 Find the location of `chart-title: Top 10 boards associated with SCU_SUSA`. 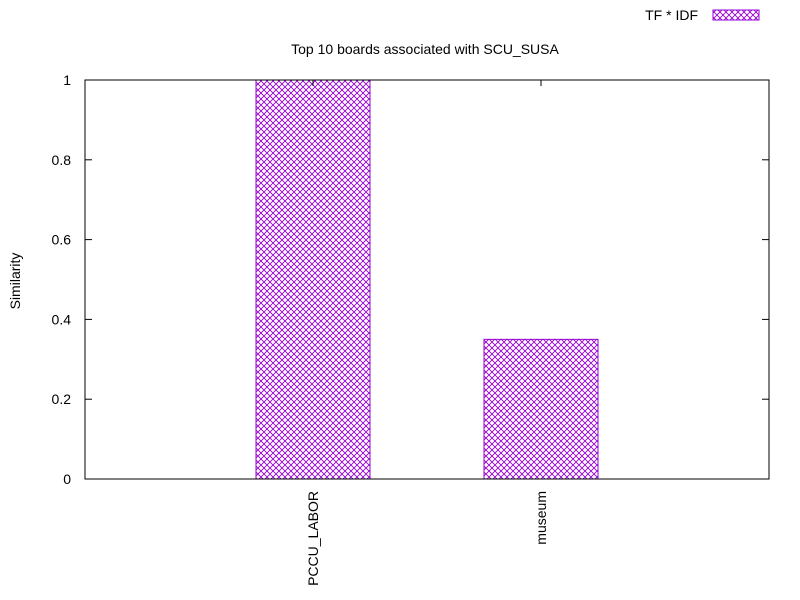

chart-title: Top 10 boards associated with SCU_SUSA is located at coordinates (425, 49).